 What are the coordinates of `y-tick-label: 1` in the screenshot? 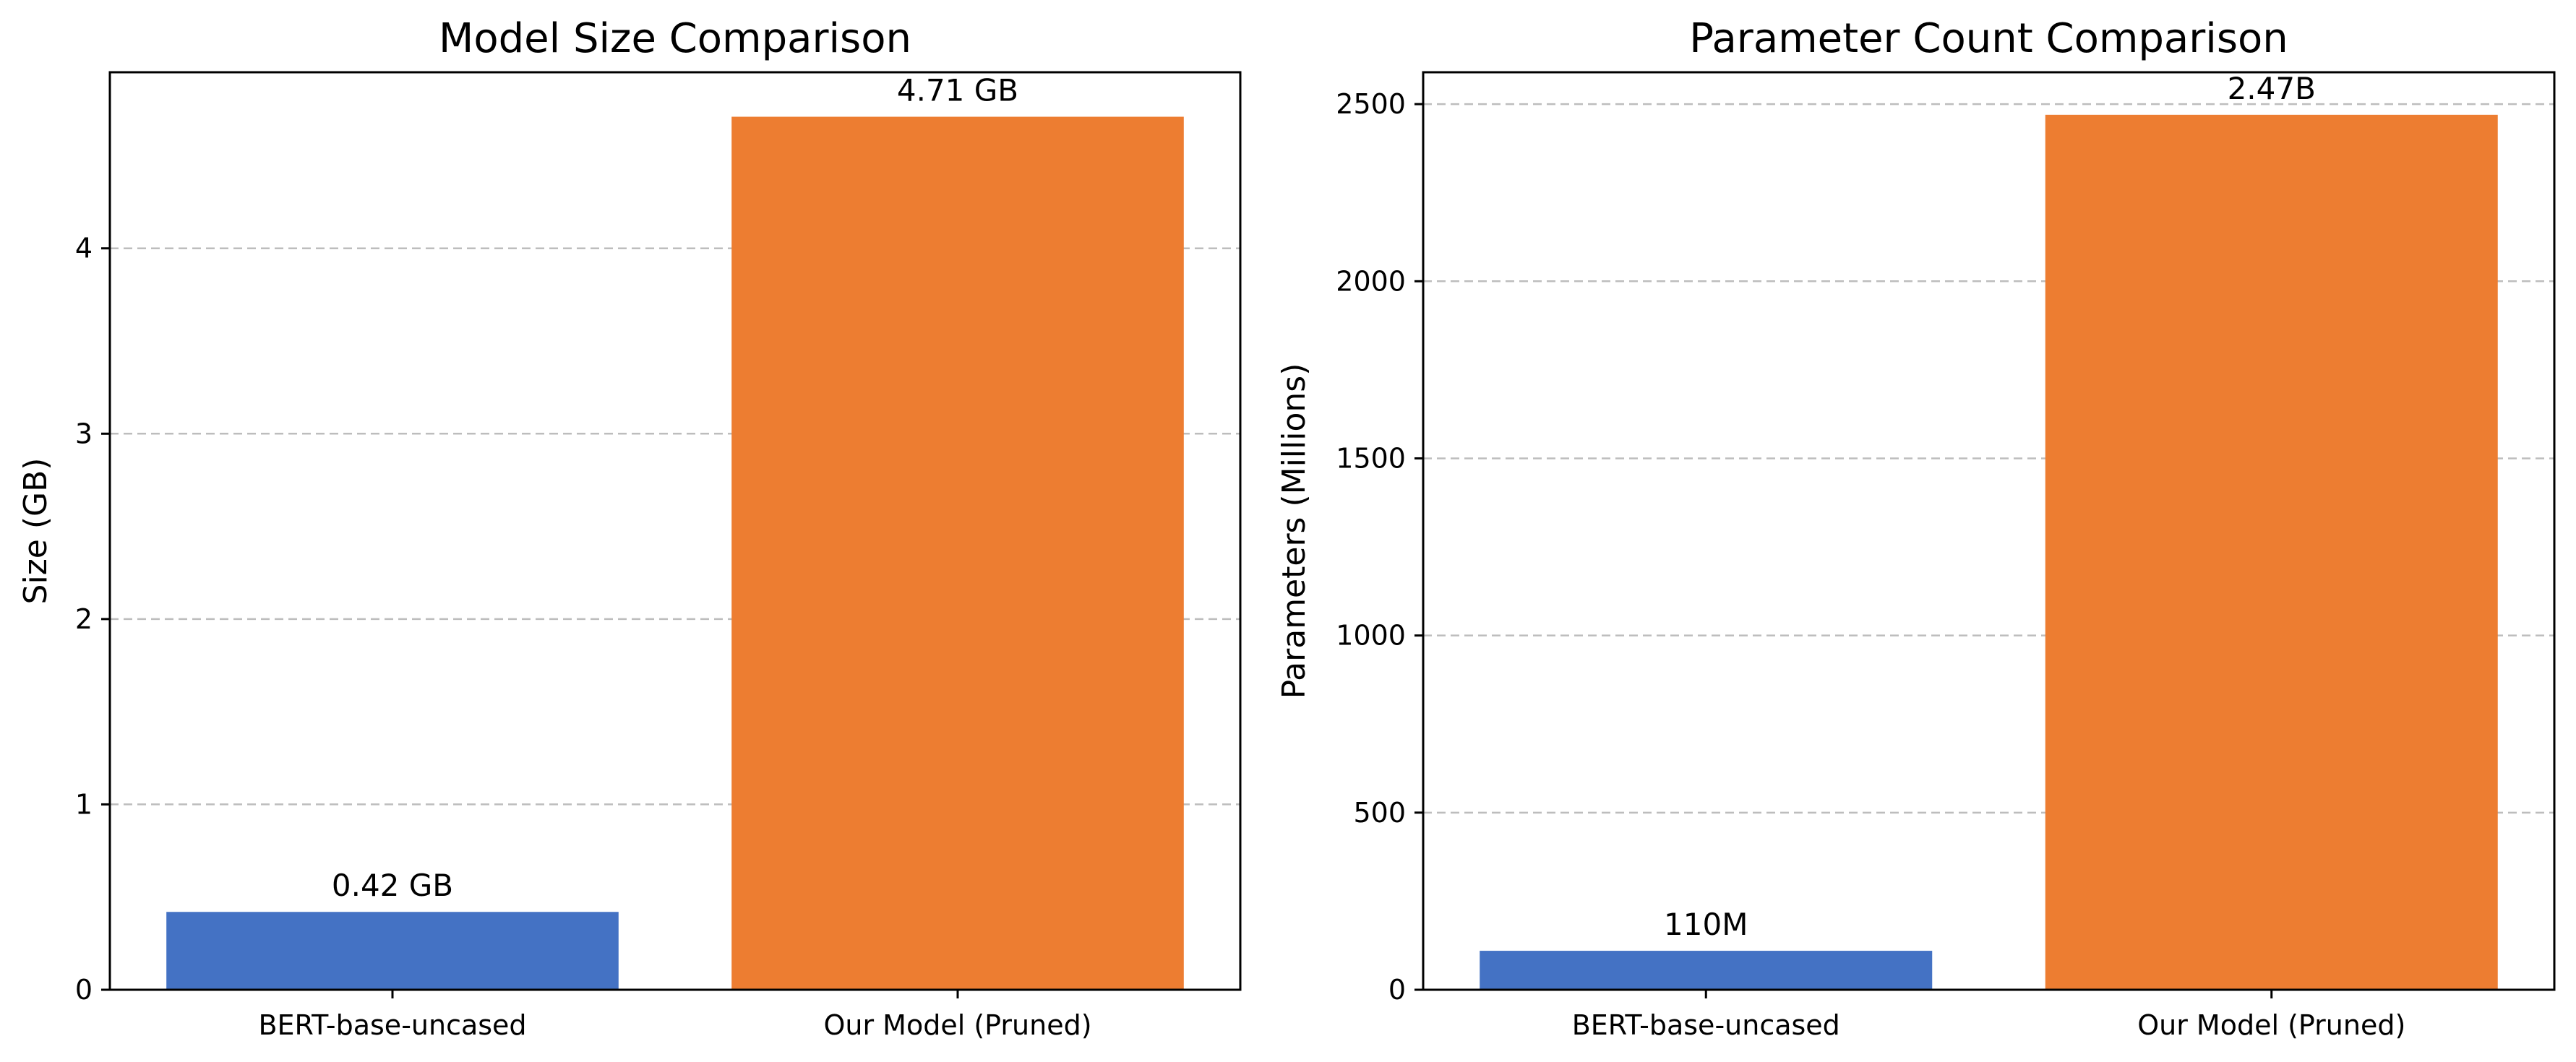 It's located at (84, 804).